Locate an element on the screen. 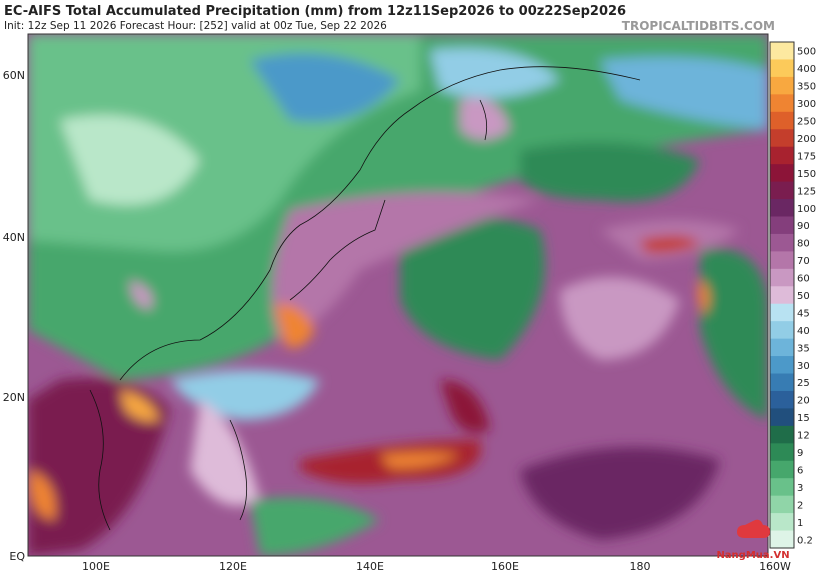 The height and width of the screenshot is (573, 819). colorbar-label: 60 is located at coordinates (803, 279).